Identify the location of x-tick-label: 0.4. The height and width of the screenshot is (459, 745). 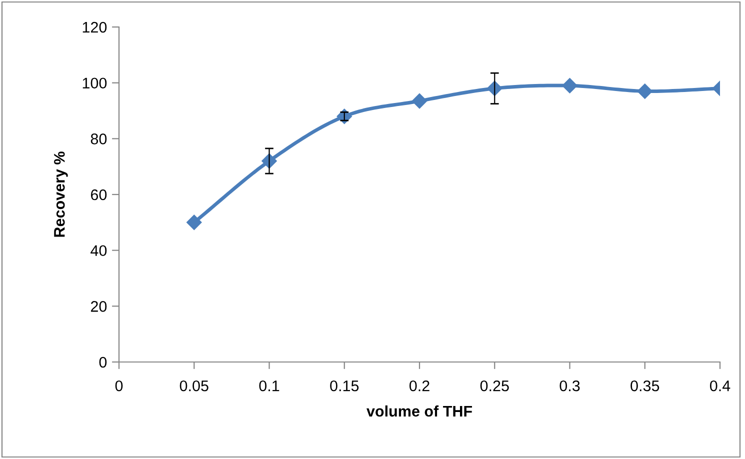
(720, 386).